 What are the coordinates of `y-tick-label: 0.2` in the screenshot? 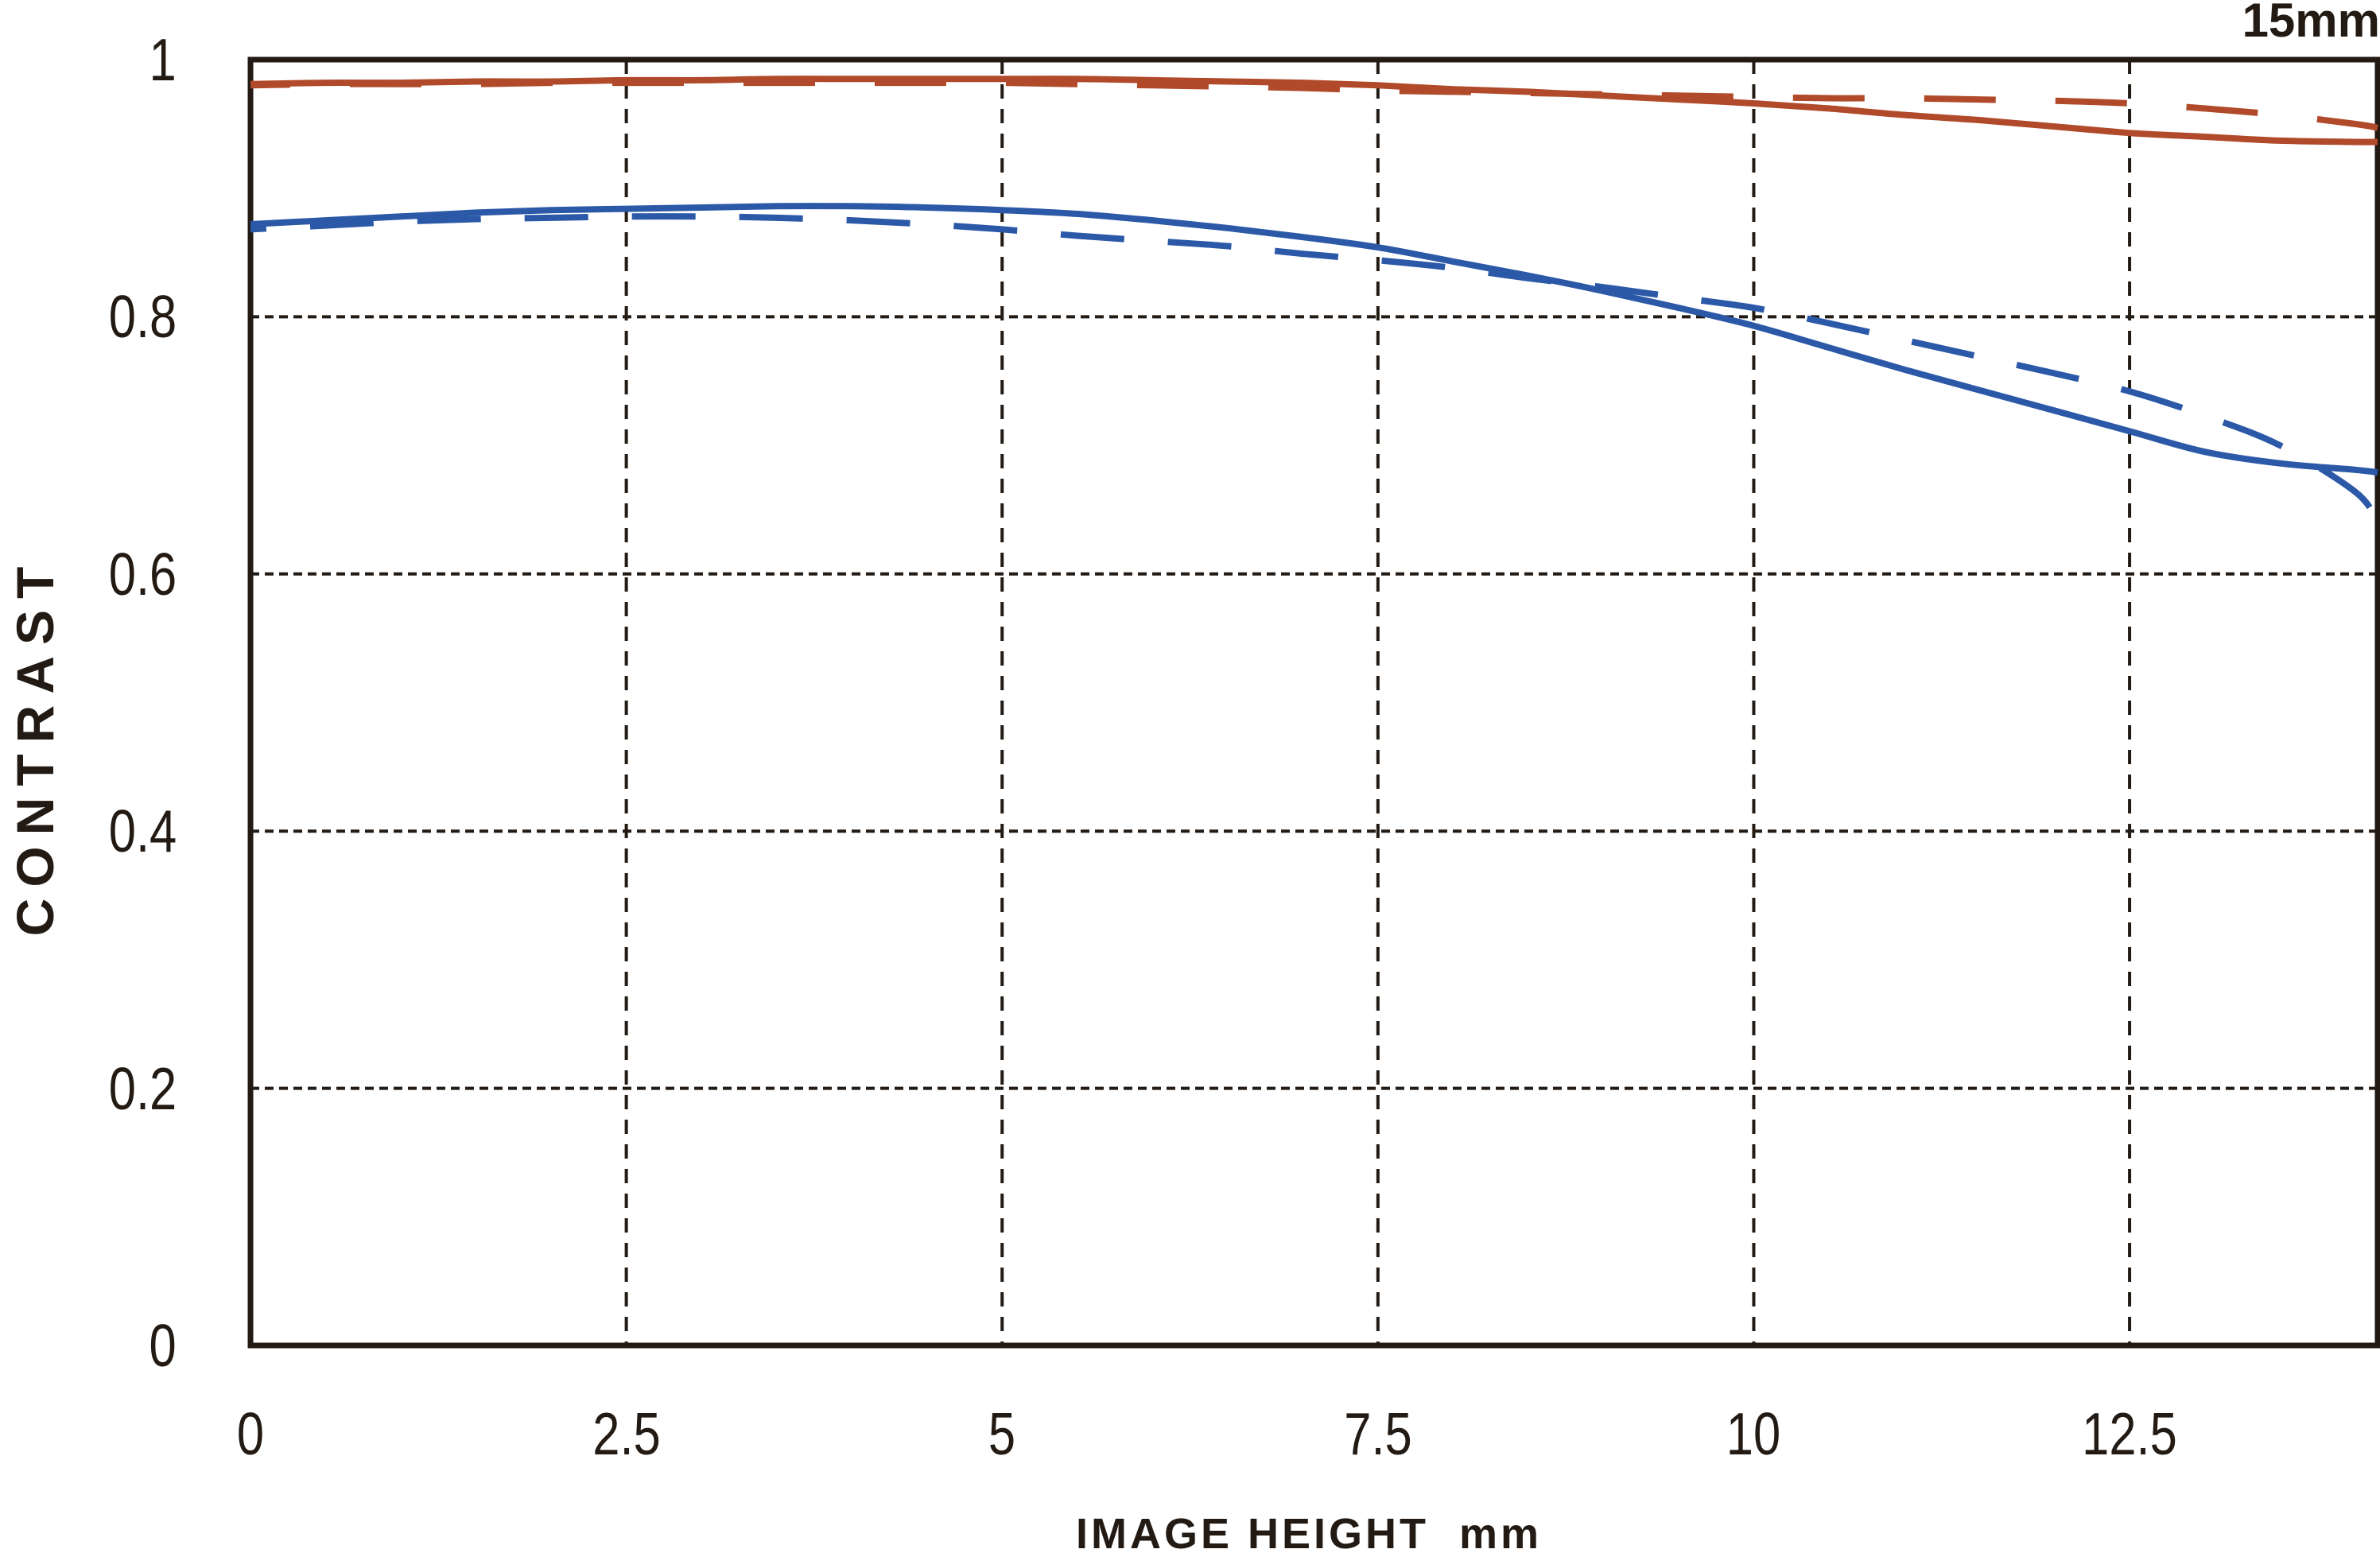 It's located at (142, 1088).